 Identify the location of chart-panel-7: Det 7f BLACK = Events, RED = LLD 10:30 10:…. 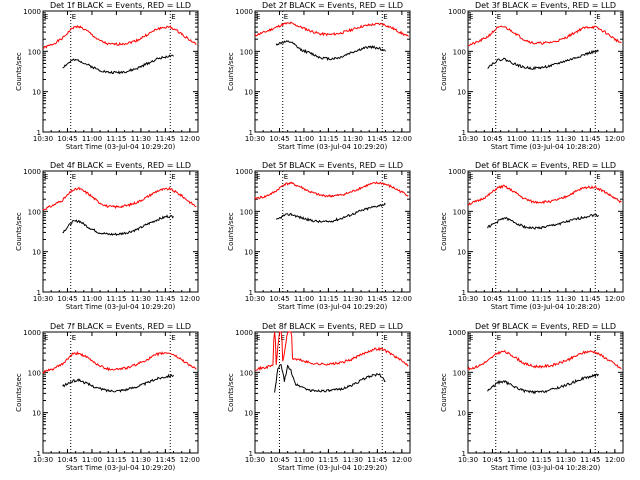
(107, 397).